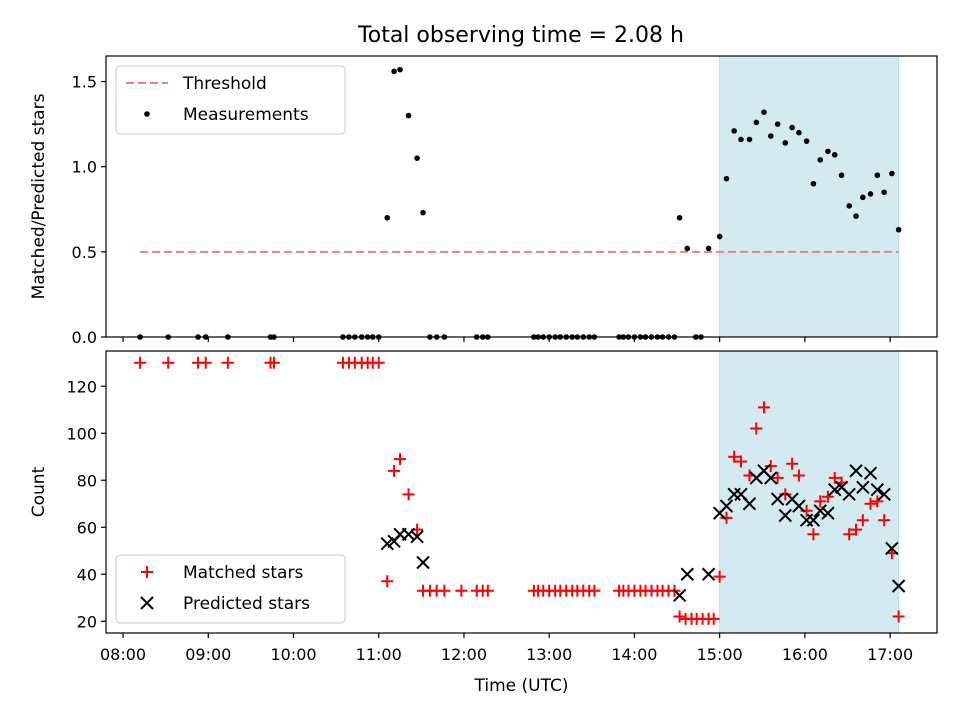 Image resolution: width=960 pixels, height=724 pixels. Describe the element at coordinates (147, 572) in the screenshot. I see `legend-matched-swatch` at that location.